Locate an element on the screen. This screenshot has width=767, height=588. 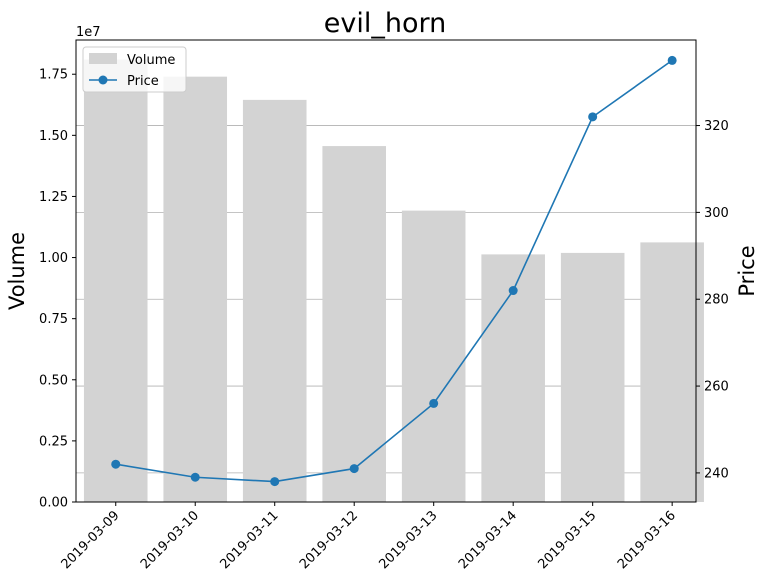
right-tick-label: 320 is located at coordinates (716, 126).